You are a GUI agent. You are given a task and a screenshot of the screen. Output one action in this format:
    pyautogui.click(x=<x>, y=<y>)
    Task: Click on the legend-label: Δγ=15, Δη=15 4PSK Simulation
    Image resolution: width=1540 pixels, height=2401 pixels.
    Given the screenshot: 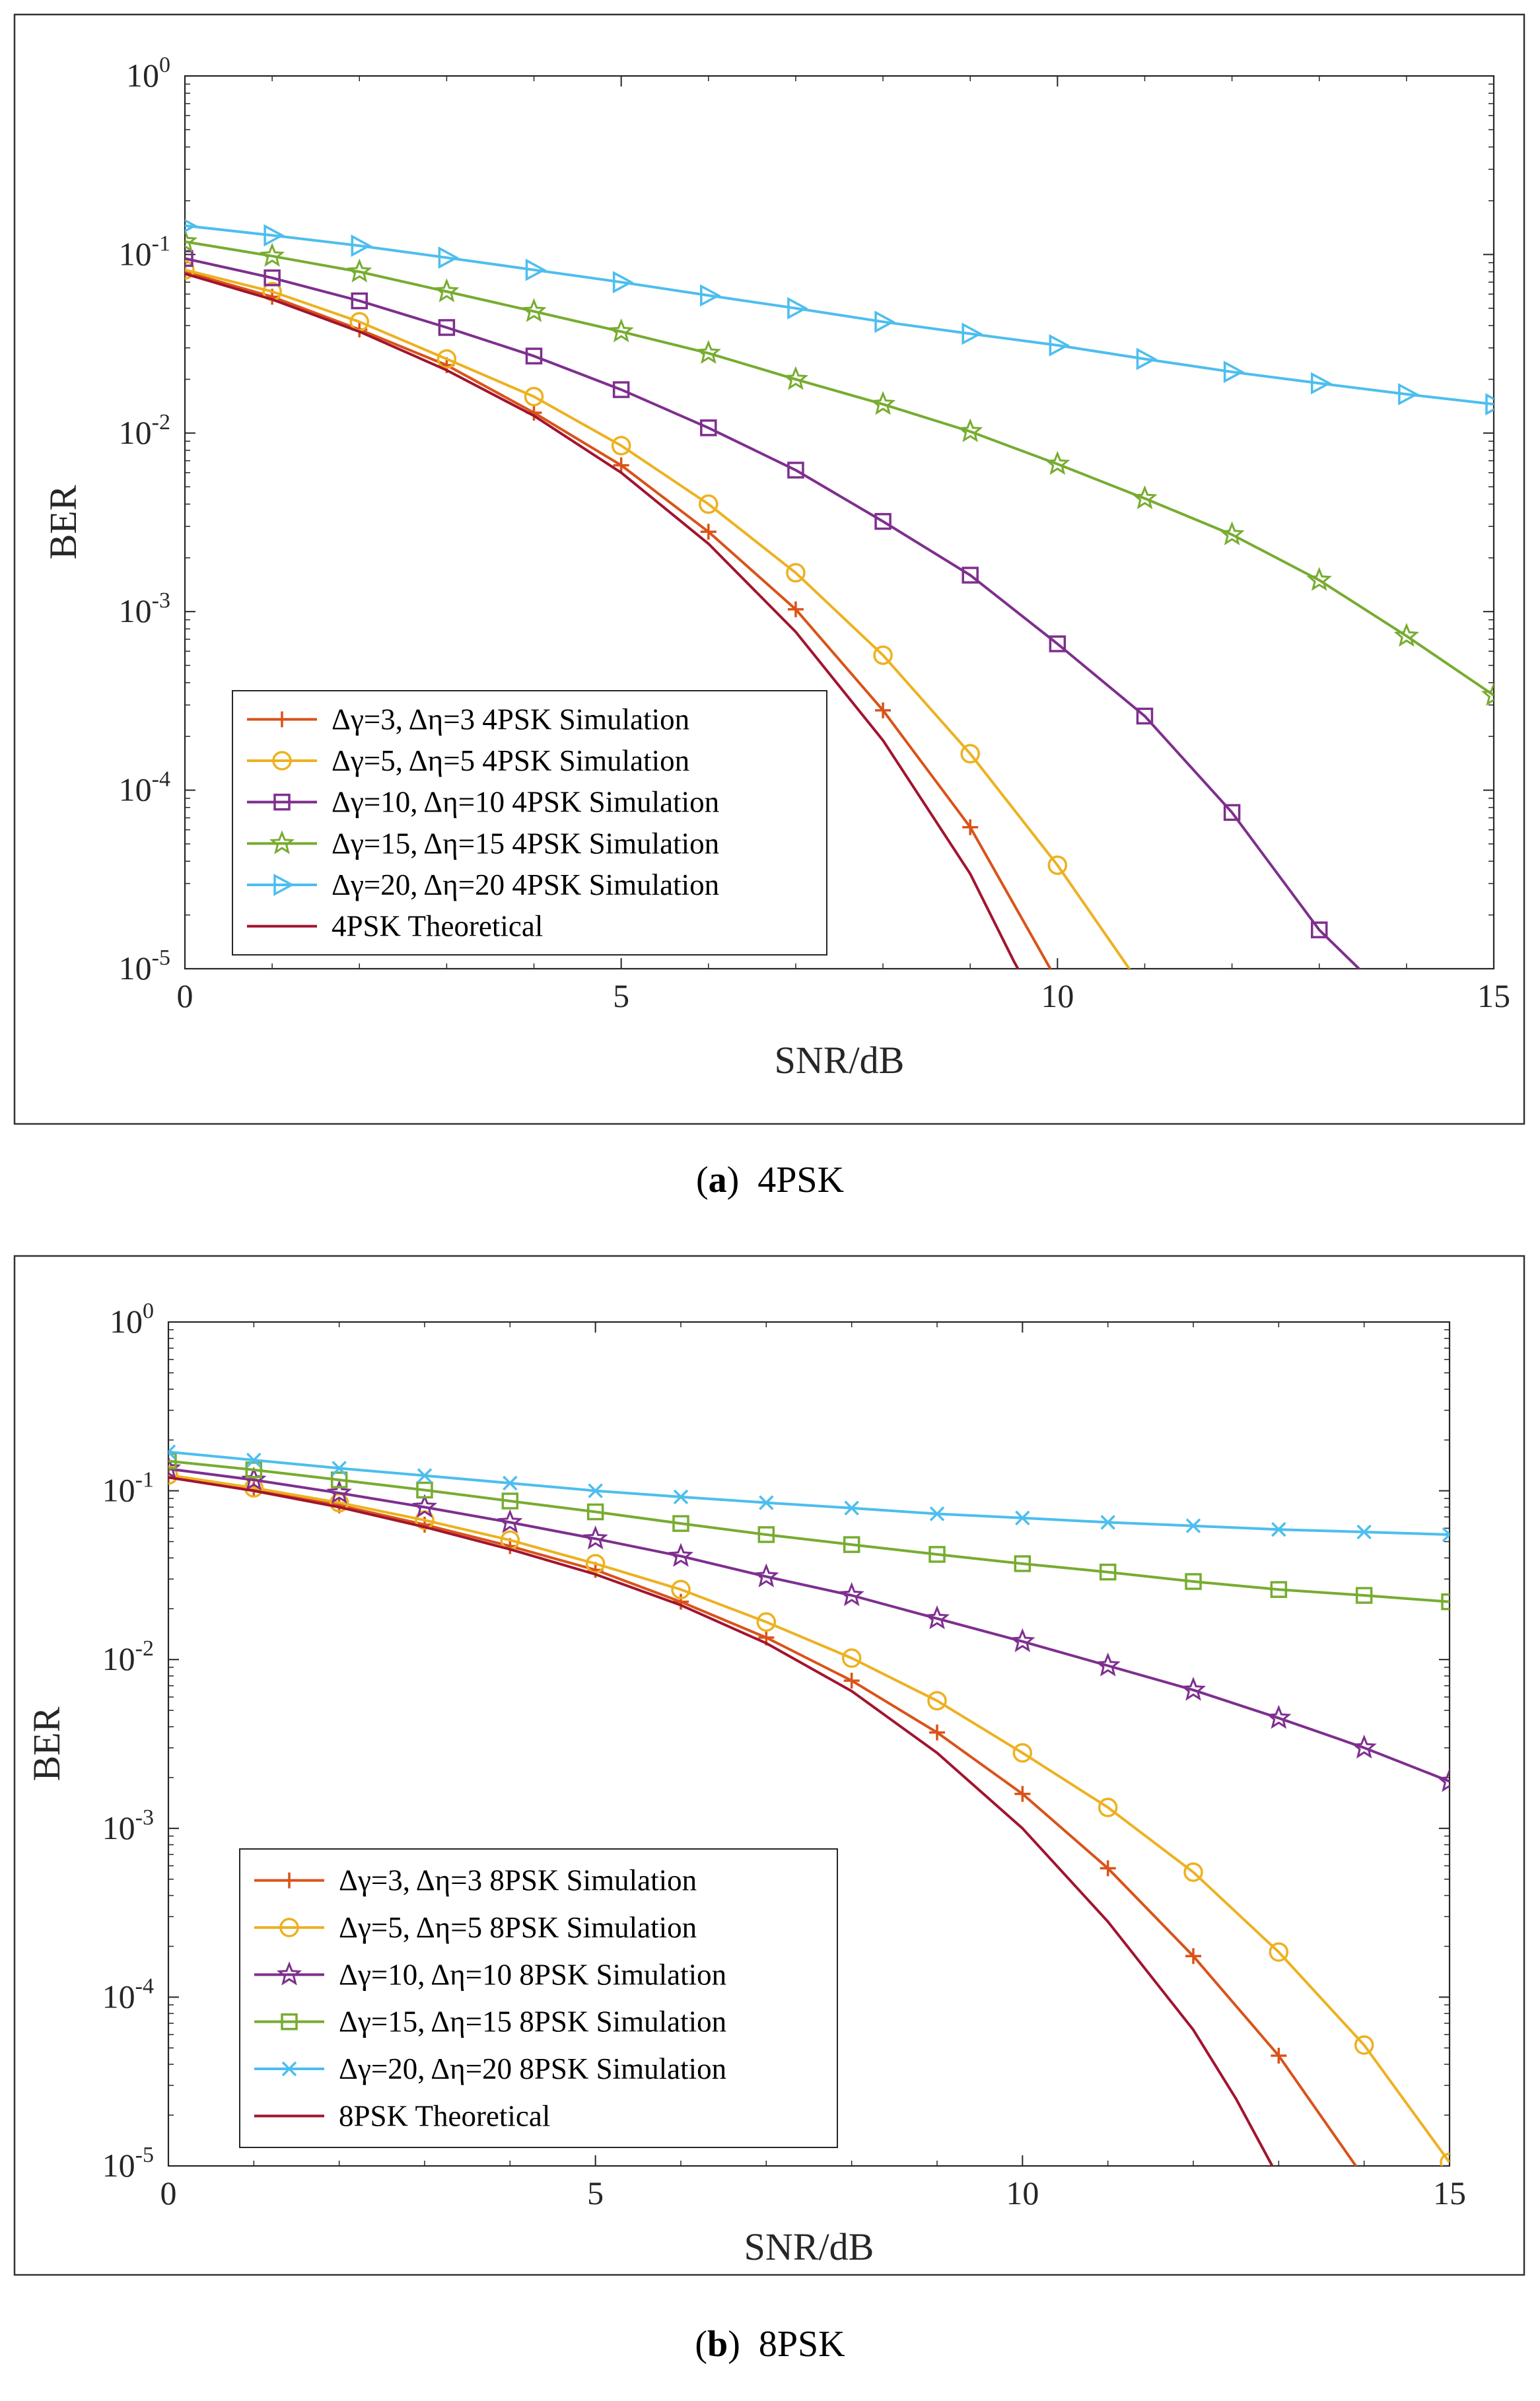 What is the action you would take?
    pyautogui.click(x=525, y=844)
    